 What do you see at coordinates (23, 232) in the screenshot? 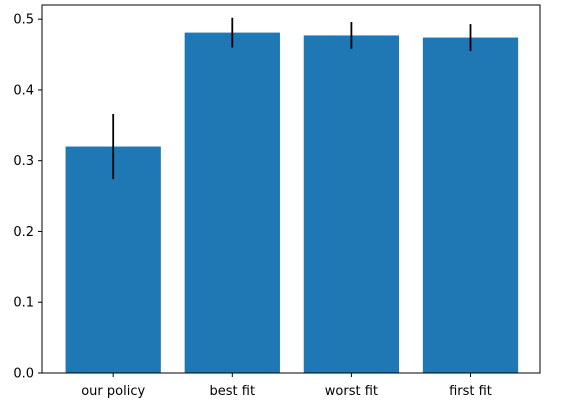
I see `y-tick-label: 0.2` at bounding box center [23, 232].